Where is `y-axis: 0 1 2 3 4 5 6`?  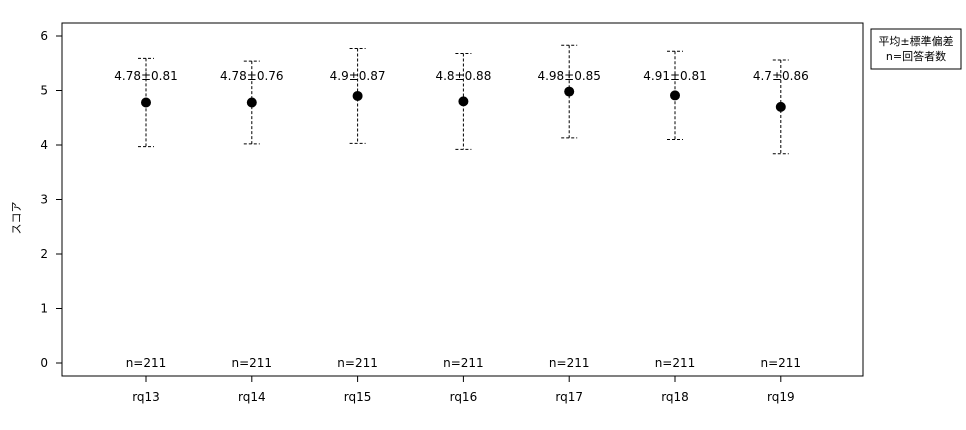 y-axis: 0 1 2 3 4 5 6 is located at coordinates (51, 199).